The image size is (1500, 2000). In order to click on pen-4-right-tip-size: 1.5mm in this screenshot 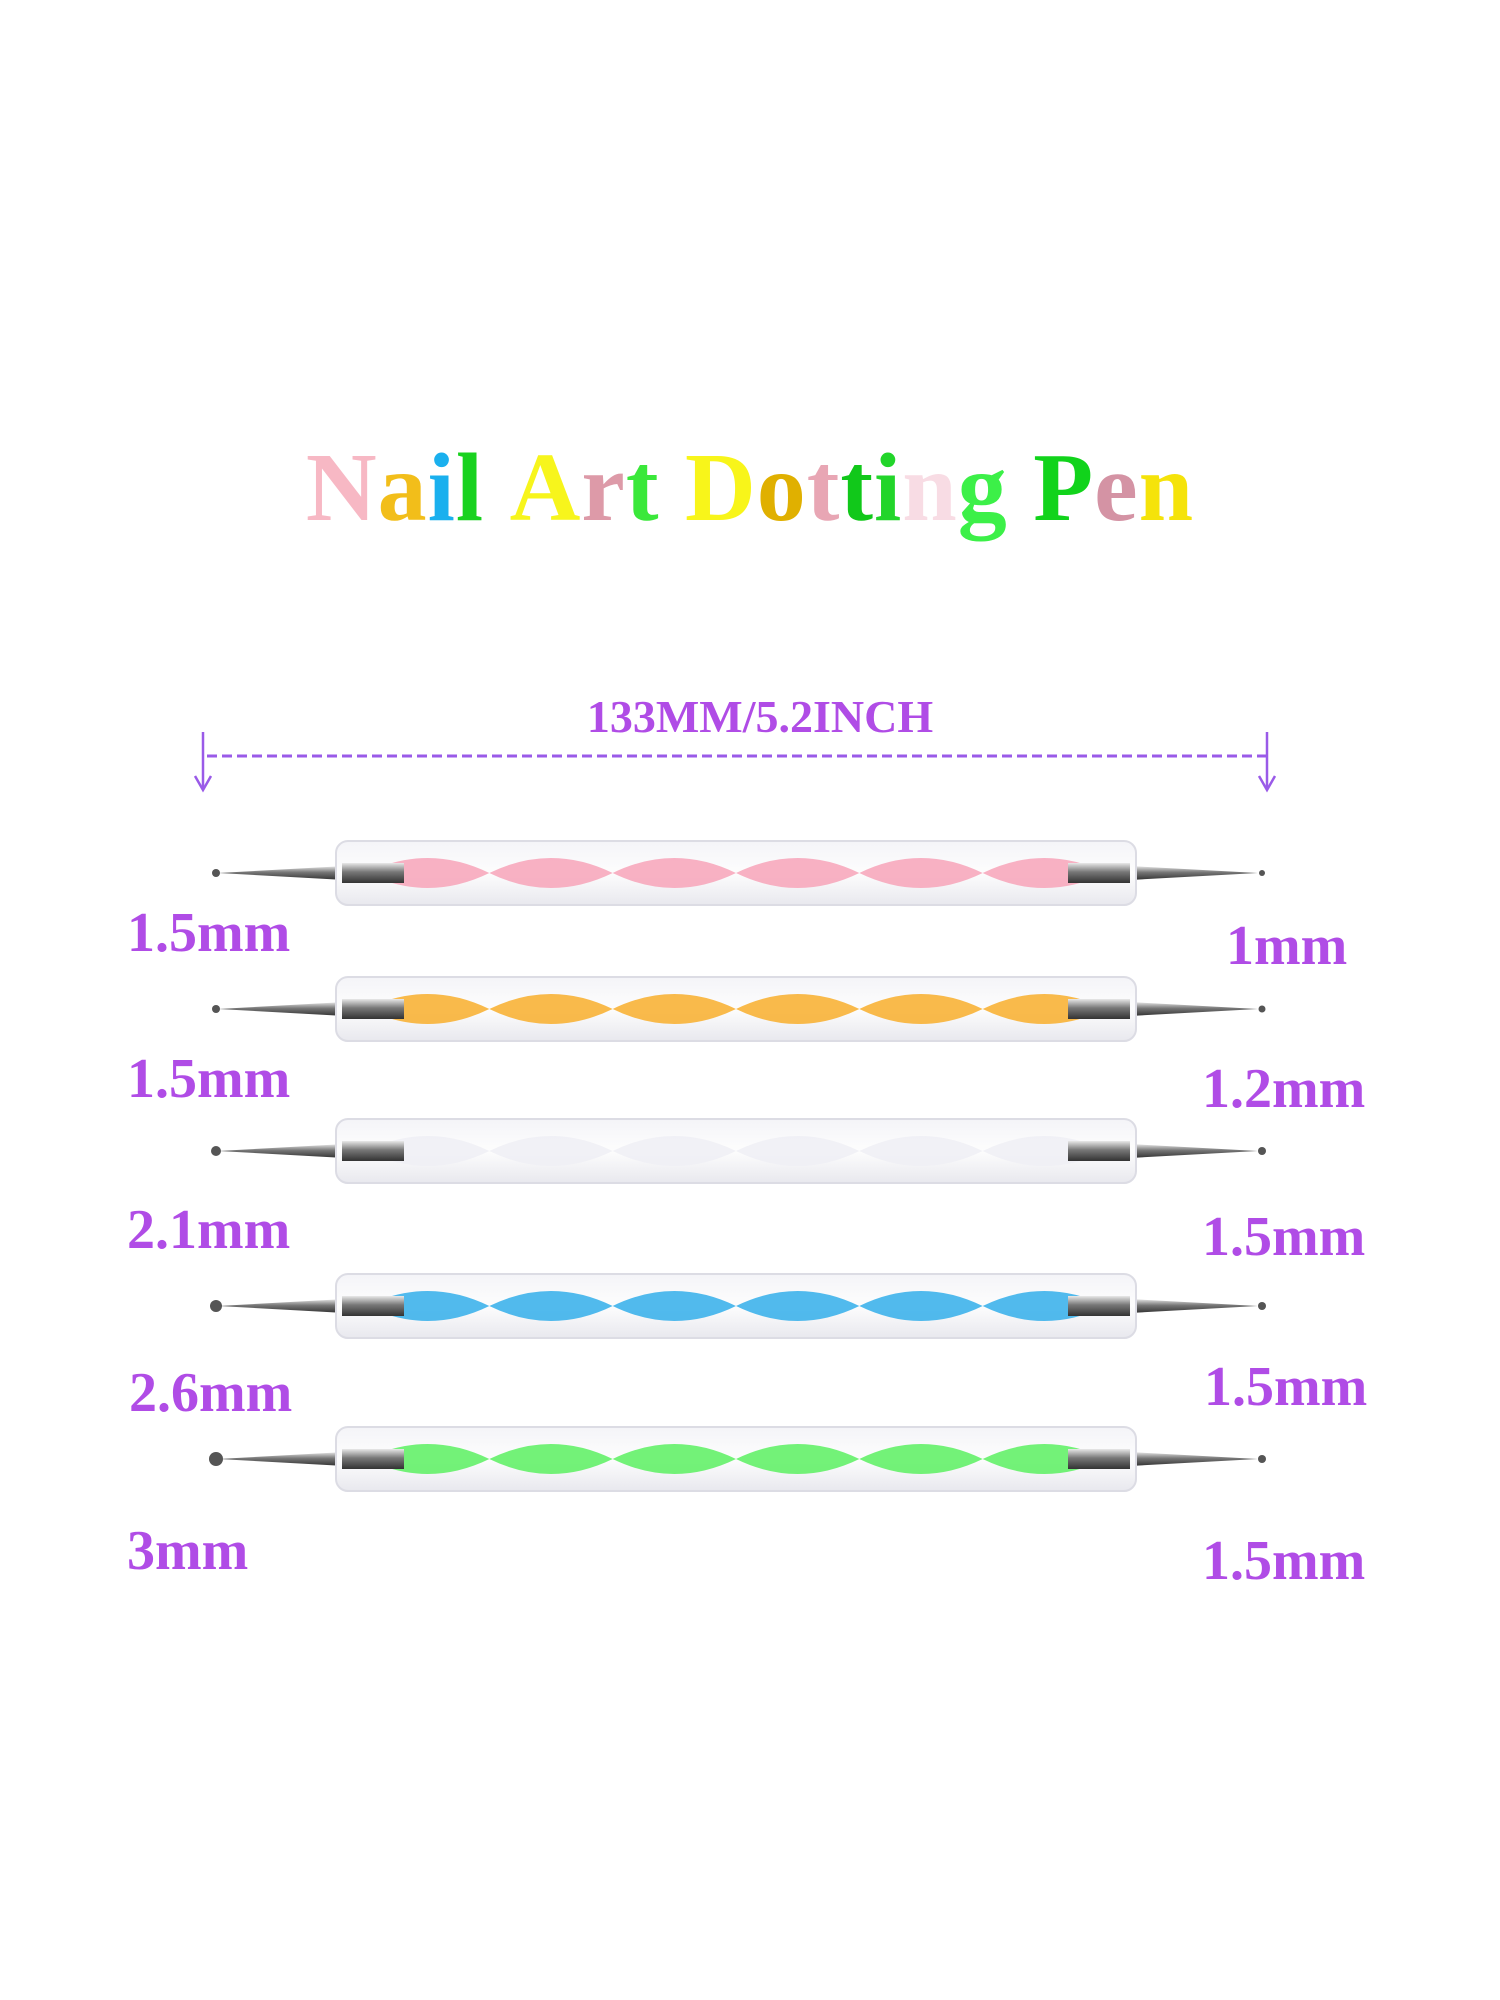, I will do `click(1286, 1387)`.